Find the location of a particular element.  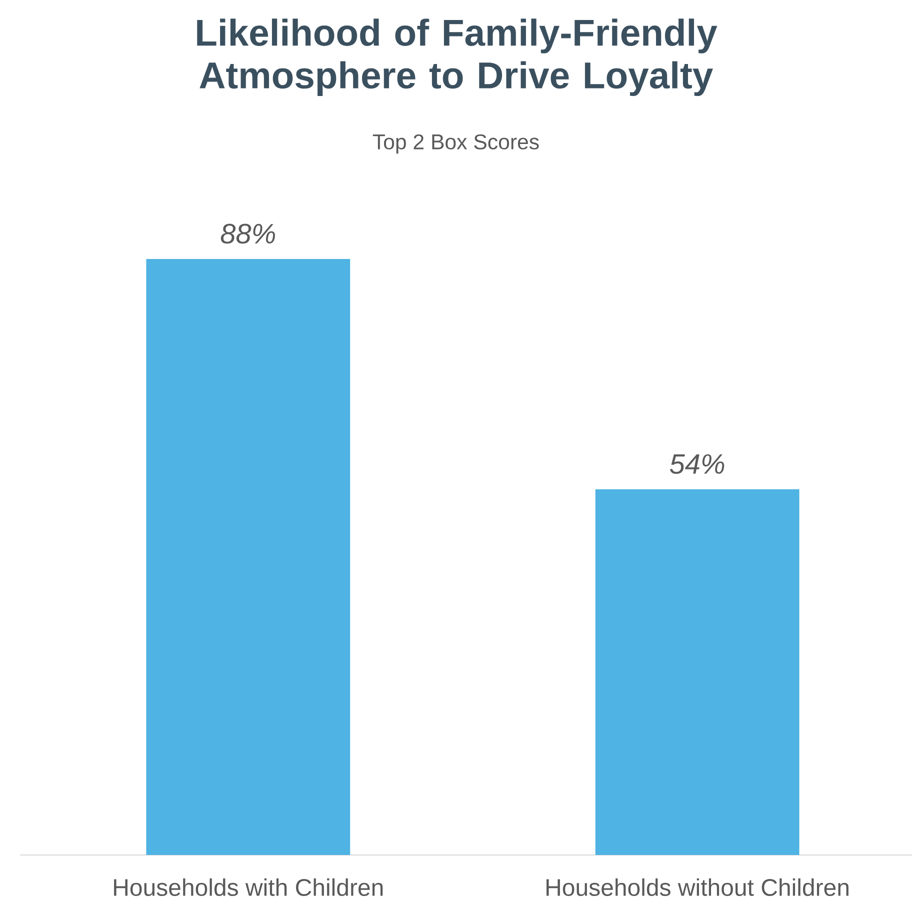

x-tick-label: Households with Children is located at coordinates (248, 887).